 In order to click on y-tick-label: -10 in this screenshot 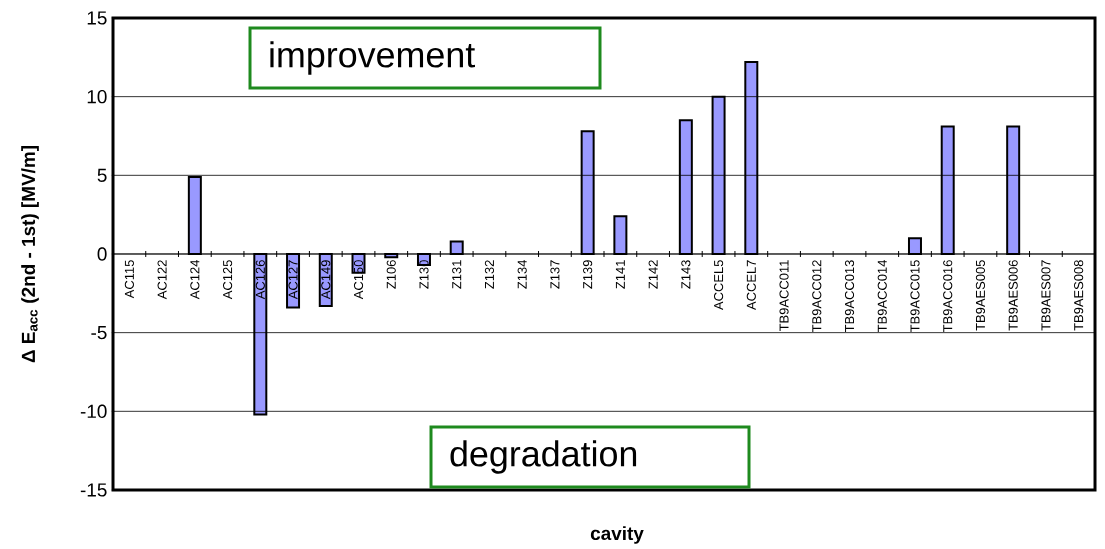, I will do `click(93, 411)`.